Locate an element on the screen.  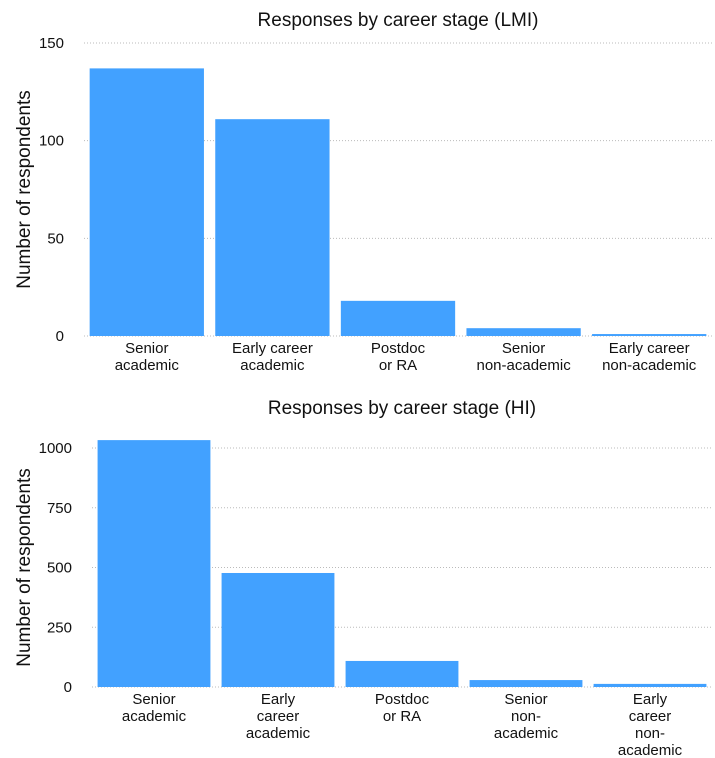
chart-title: Responses by career stage (HI) is located at coordinates (402, 408).